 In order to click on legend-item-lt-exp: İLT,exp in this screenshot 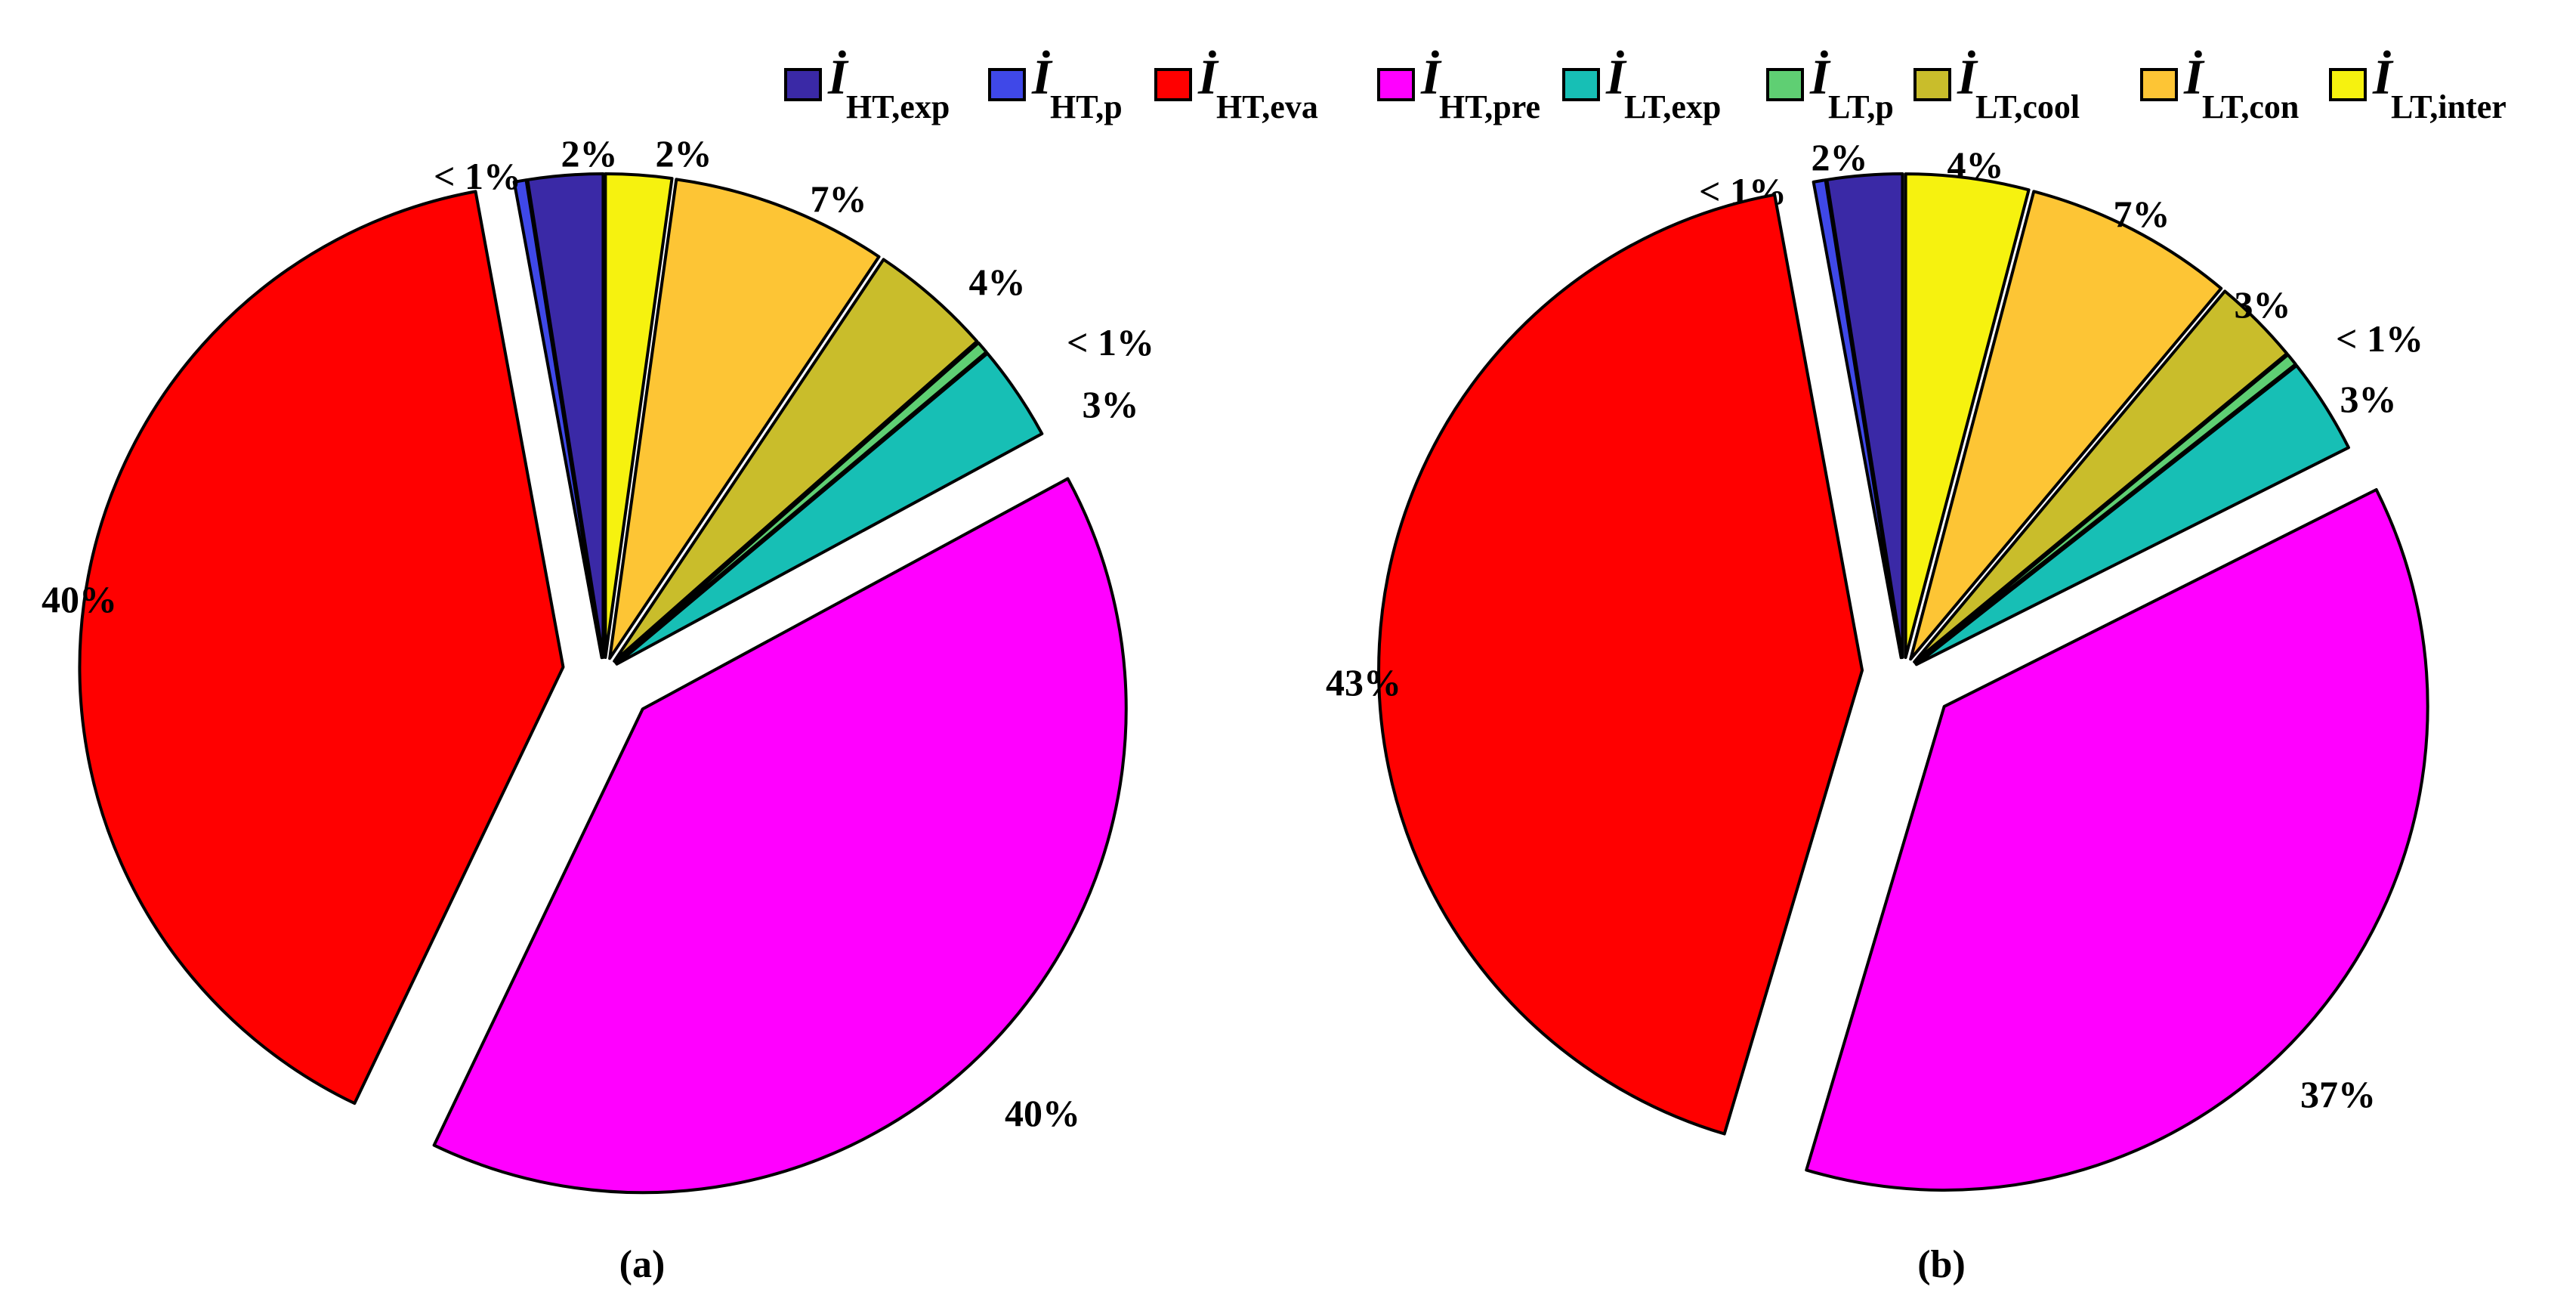, I will do `click(1641, 87)`.